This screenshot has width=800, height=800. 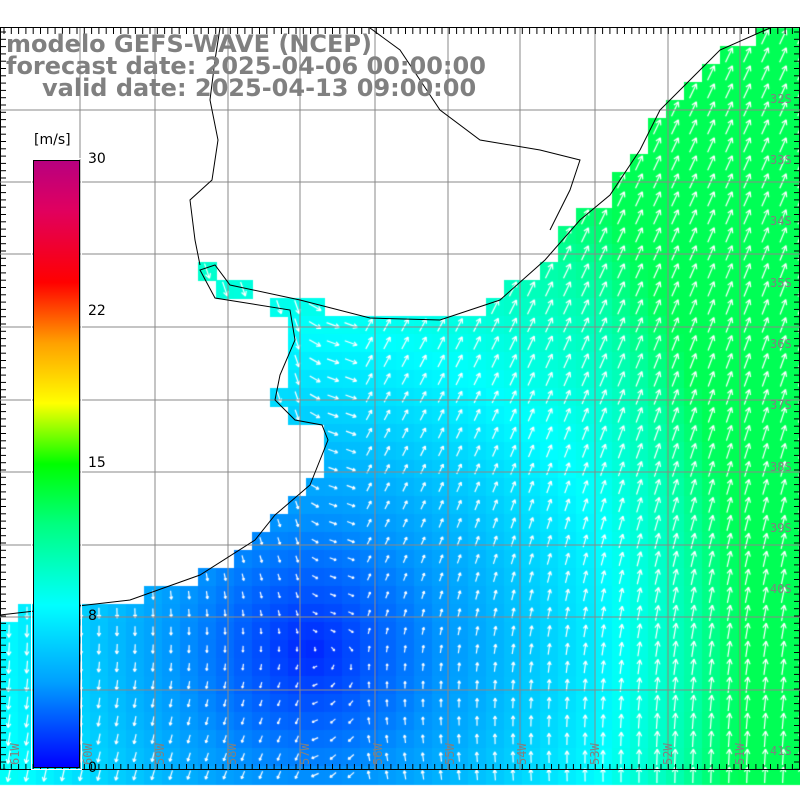 What do you see at coordinates (668, 754) in the screenshot?
I see `longitude-label: 52W` at bounding box center [668, 754].